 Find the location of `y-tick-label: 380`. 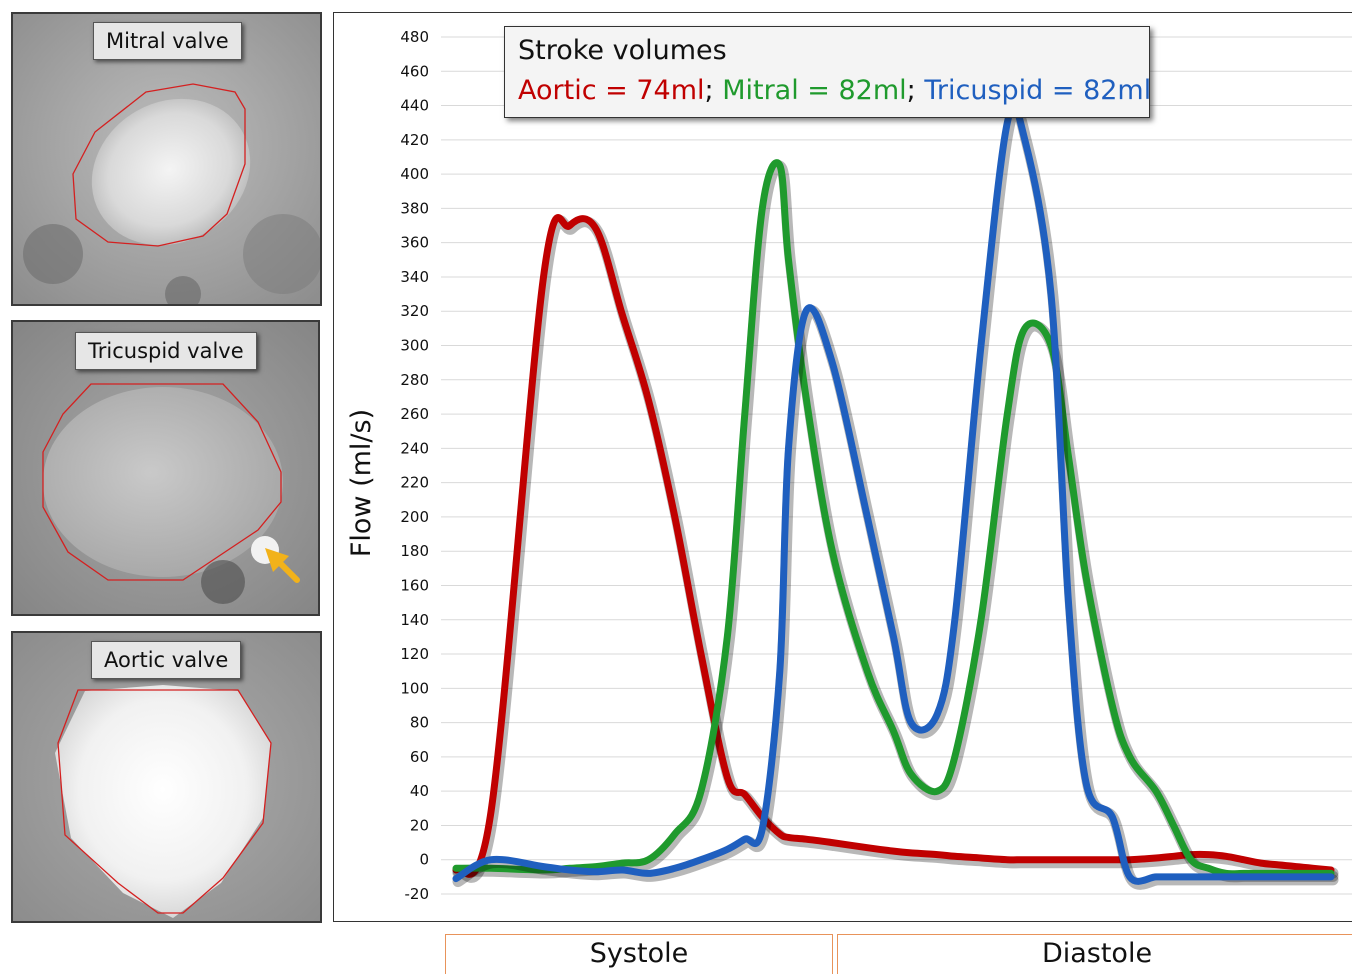

y-tick-label: 380 is located at coordinates (414, 208).